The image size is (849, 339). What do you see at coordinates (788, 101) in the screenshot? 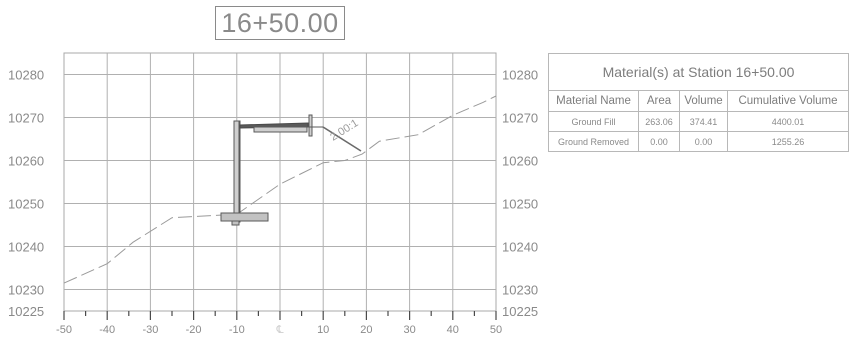
I see `col-header-cumulative-volume: Cumulative Volume` at bounding box center [788, 101].